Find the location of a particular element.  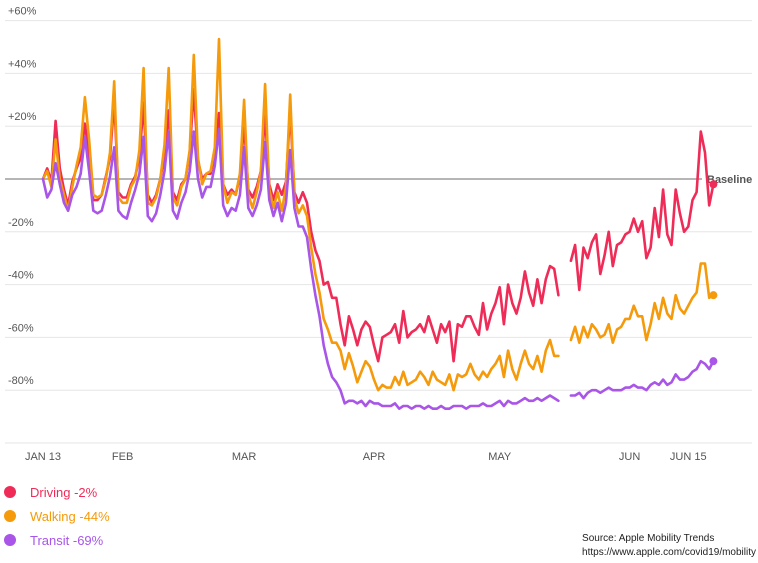

x-tick-label: JUN 15 is located at coordinates (688, 457).